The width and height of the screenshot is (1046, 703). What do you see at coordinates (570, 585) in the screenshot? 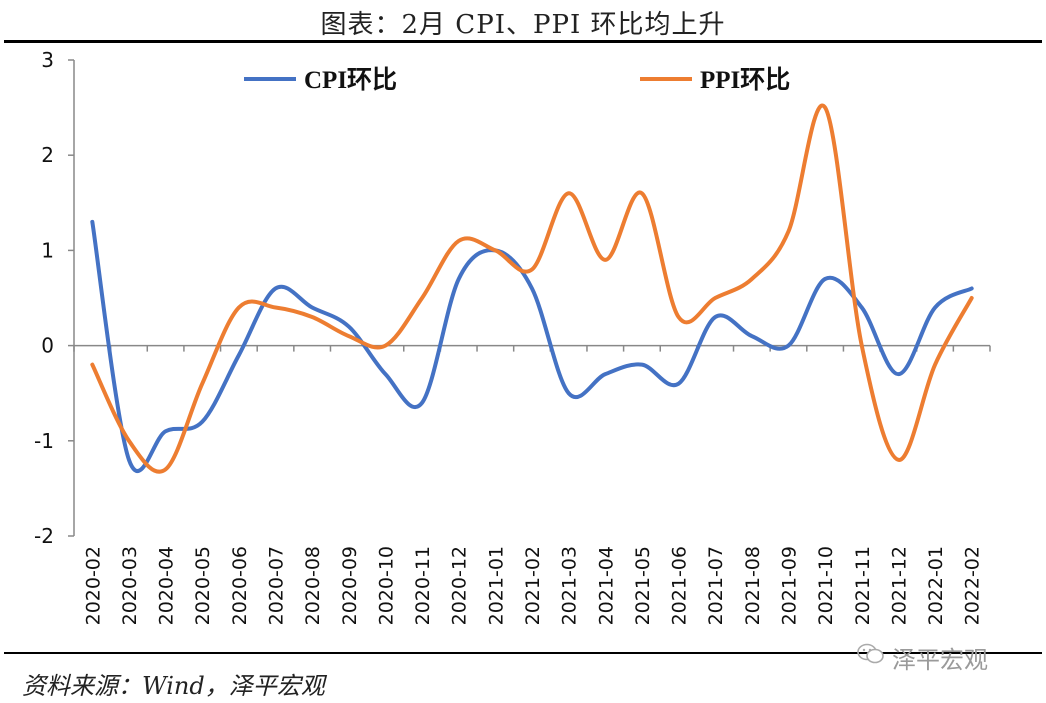
I see `x-tick-label: 2021-03` at bounding box center [570, 585].